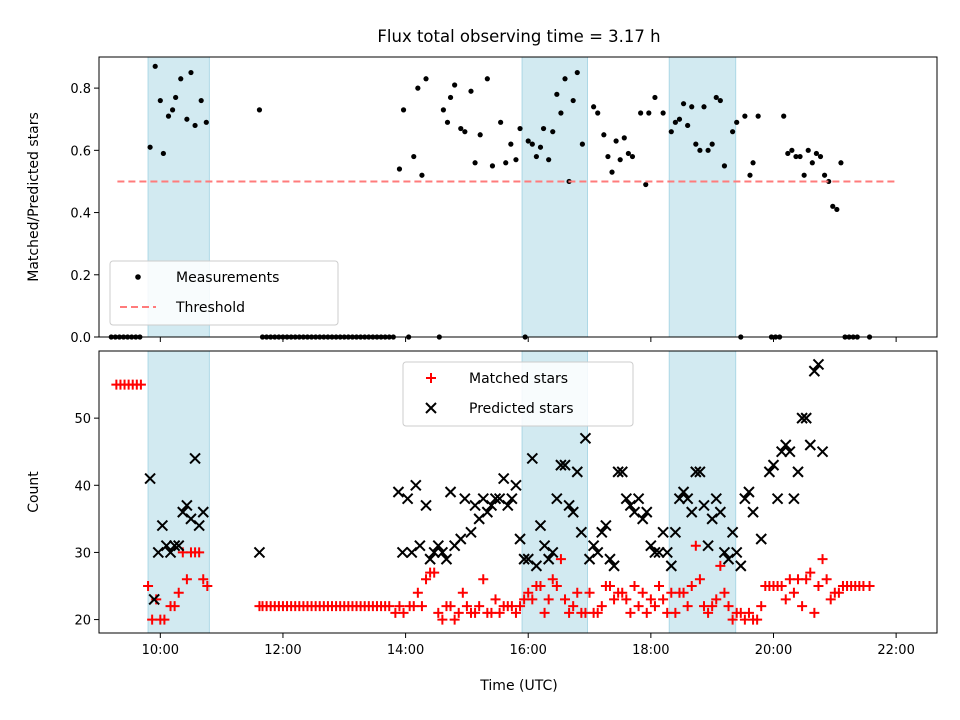 Image resolution: width=960 pixels, height=720 pixels. I want to click on y-axis-title: Count, so click(34, 492).